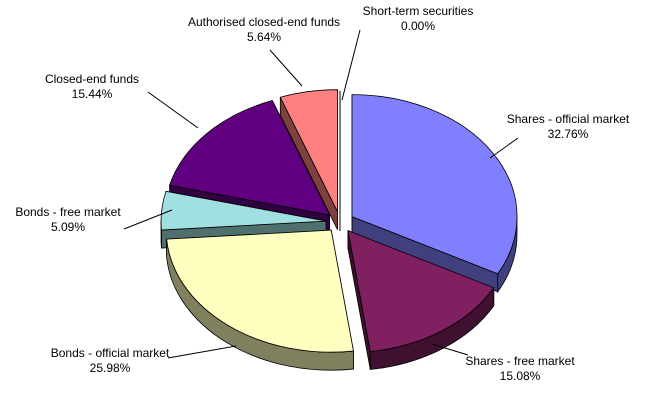  I want to click on slice-label-shares-official-market: Shares - official market 32.76%, so click(568, 126).